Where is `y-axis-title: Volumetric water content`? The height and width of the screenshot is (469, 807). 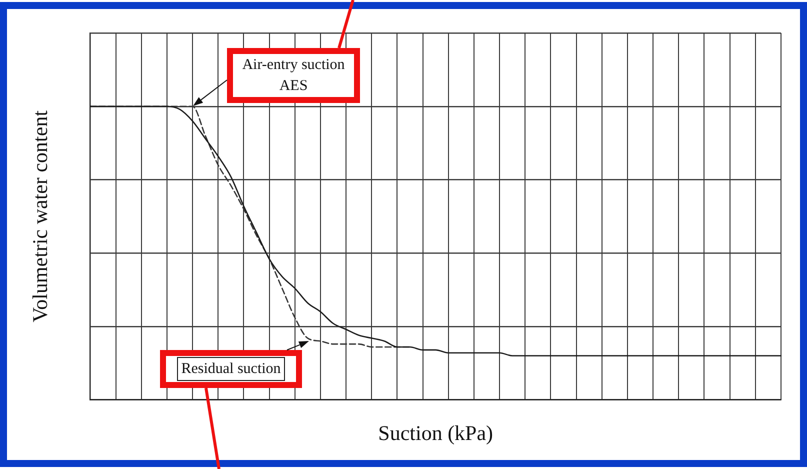 y-axis-title: Volumetric water content is located at coordinates (40, 216).